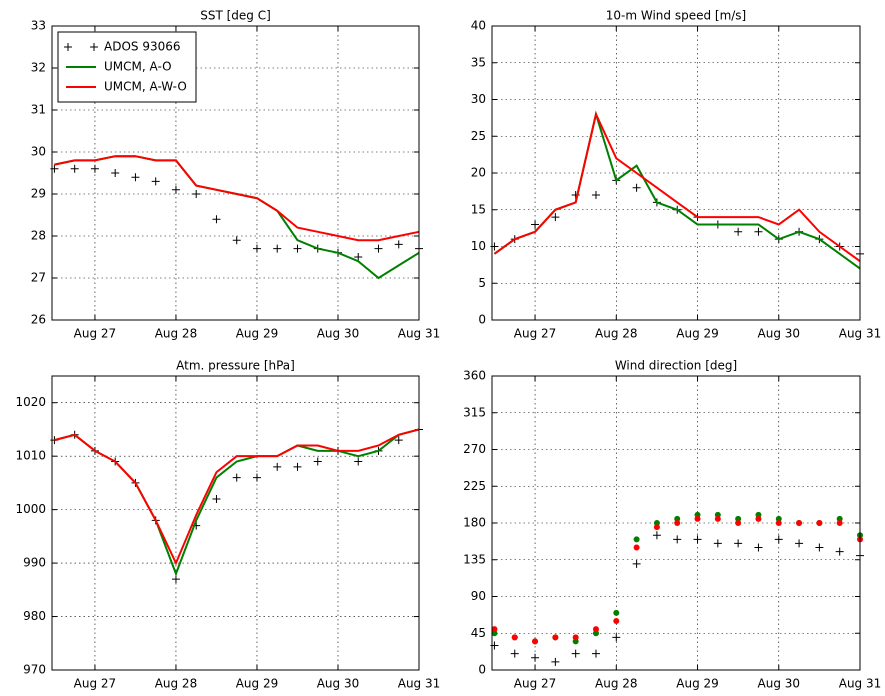 This screenshot has width=885, height=696. Describe the element at coordinates (235, 366) in the screenshot. I see `subplot-title: Atm. pressure [hPa]` at that location.